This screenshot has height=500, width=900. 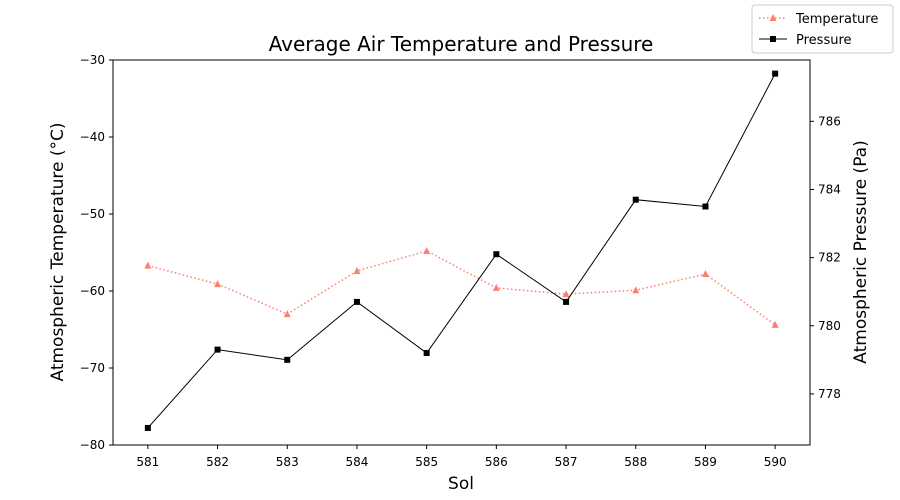 I want to click on temperature-series-line, so click(x=461, y=288).